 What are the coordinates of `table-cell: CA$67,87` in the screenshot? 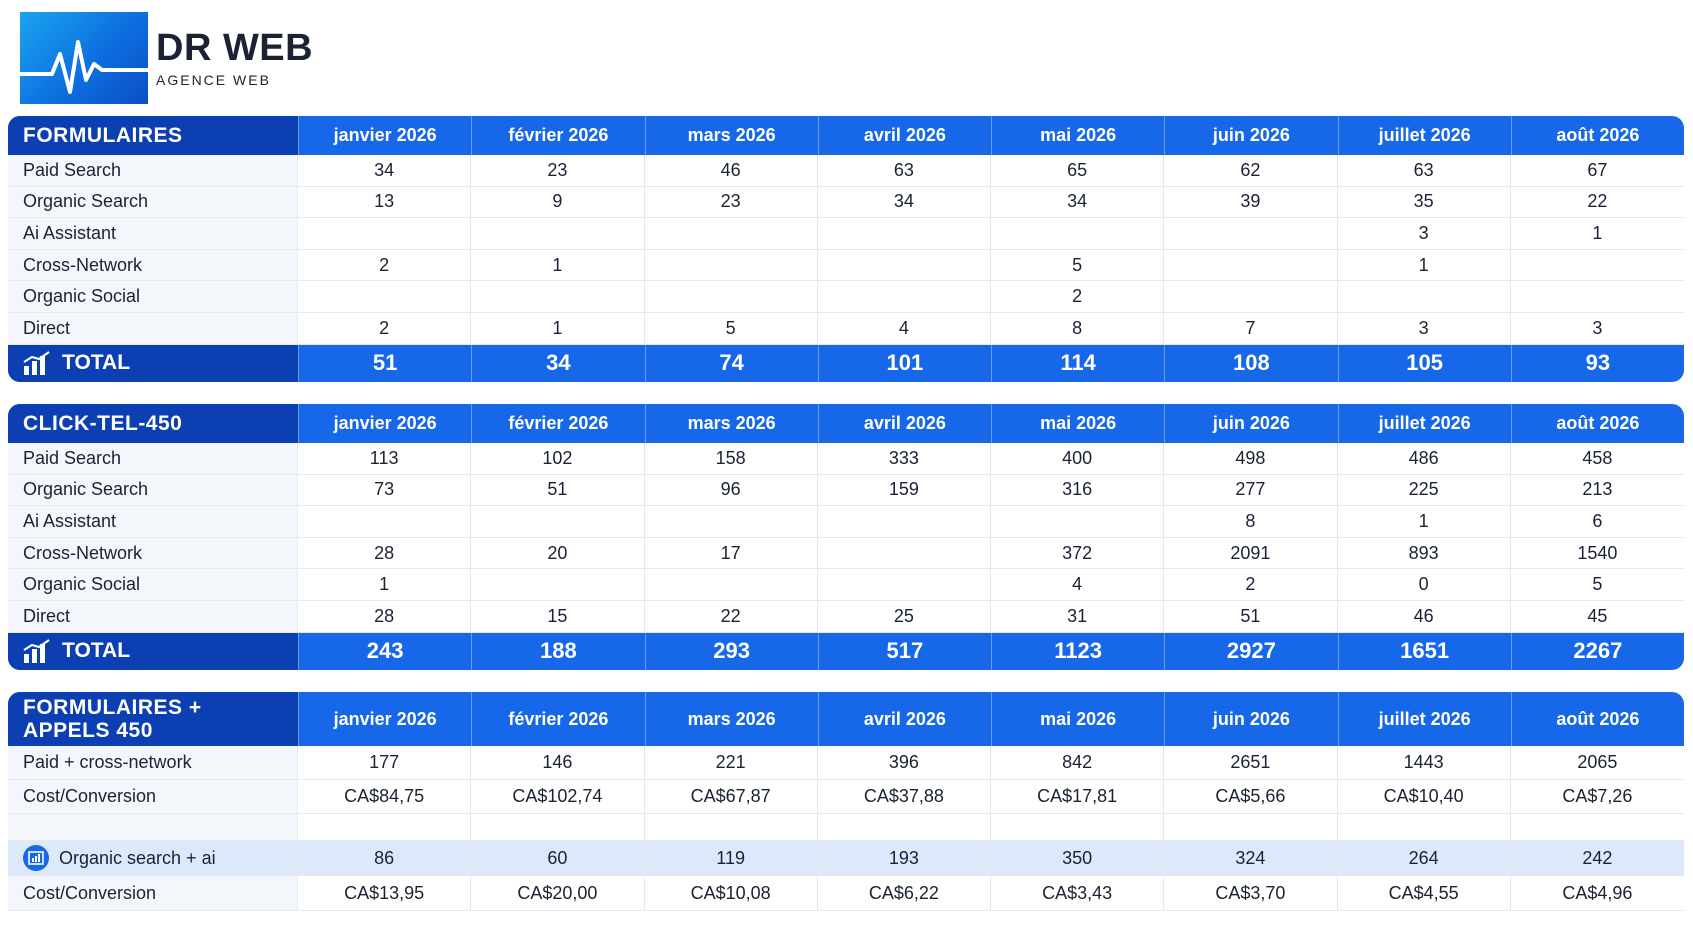 It's located at (731, 796).